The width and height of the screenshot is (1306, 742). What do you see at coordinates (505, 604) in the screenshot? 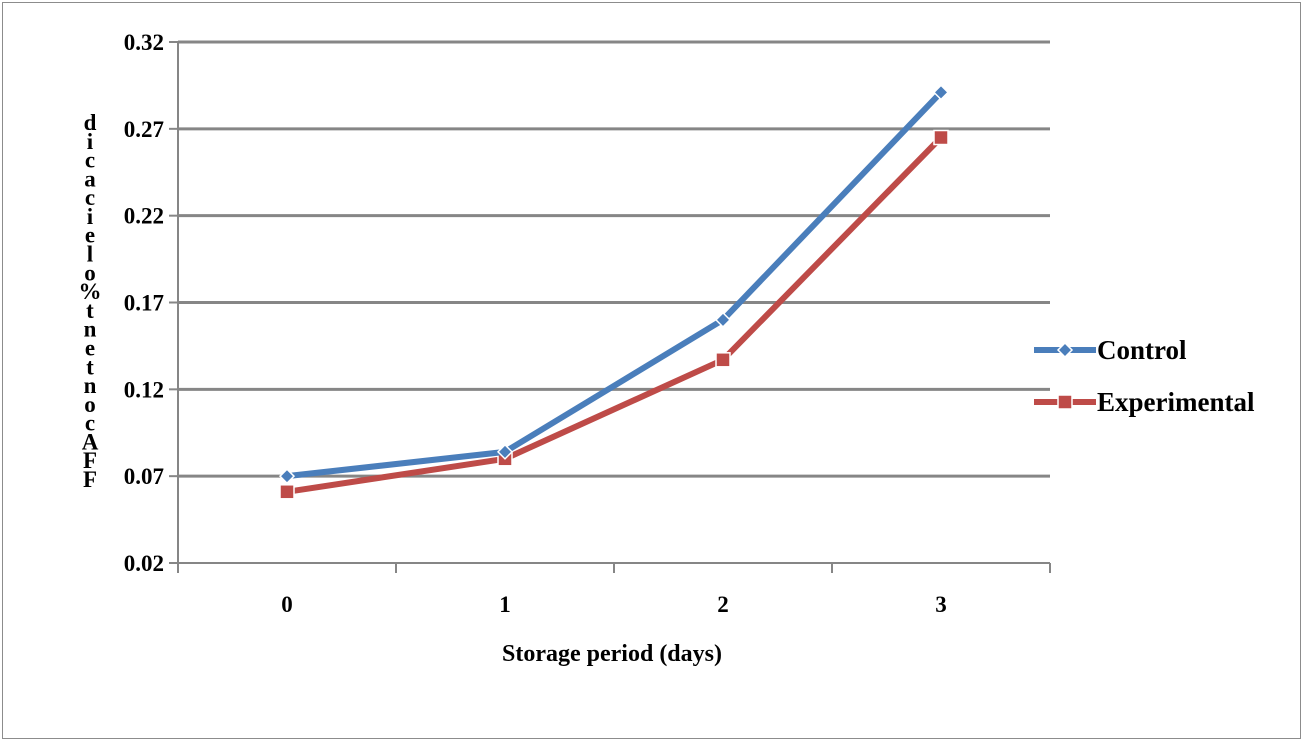
I see `x-tick-label: 1` at bounding box center [505, 604].